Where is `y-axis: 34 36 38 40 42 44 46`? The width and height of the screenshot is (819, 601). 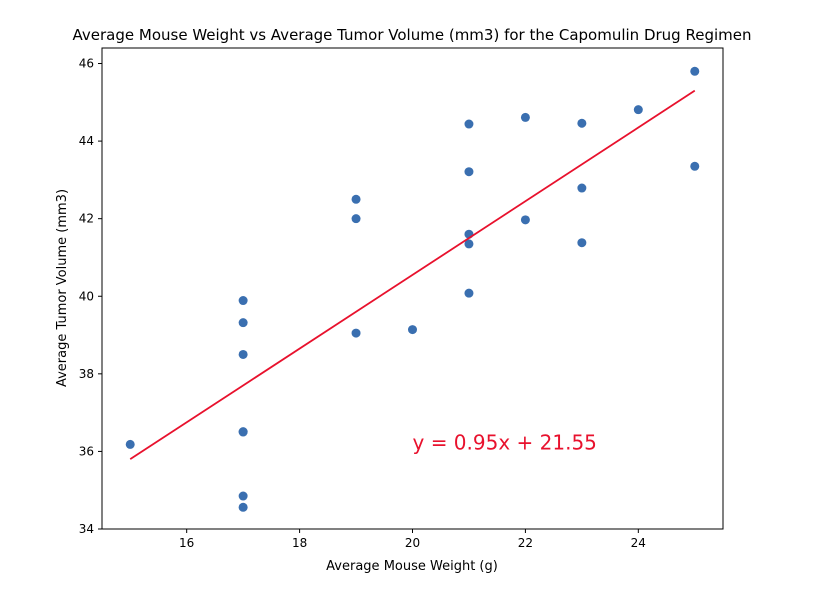 y-axis: 34 36 38 40 42 44 46 is located at coordinates (90, 296).